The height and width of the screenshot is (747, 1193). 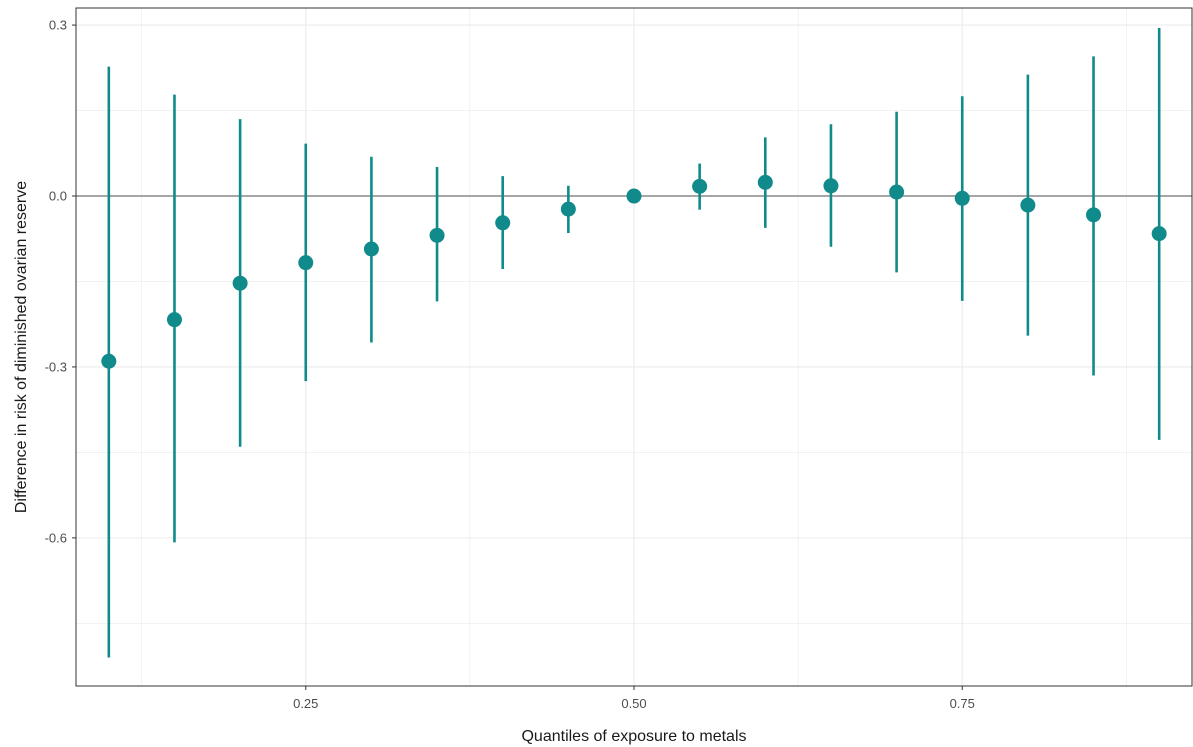 I want to click on x-axis-title: Quantiles of exposure to metals, so click(x=633, y=736).